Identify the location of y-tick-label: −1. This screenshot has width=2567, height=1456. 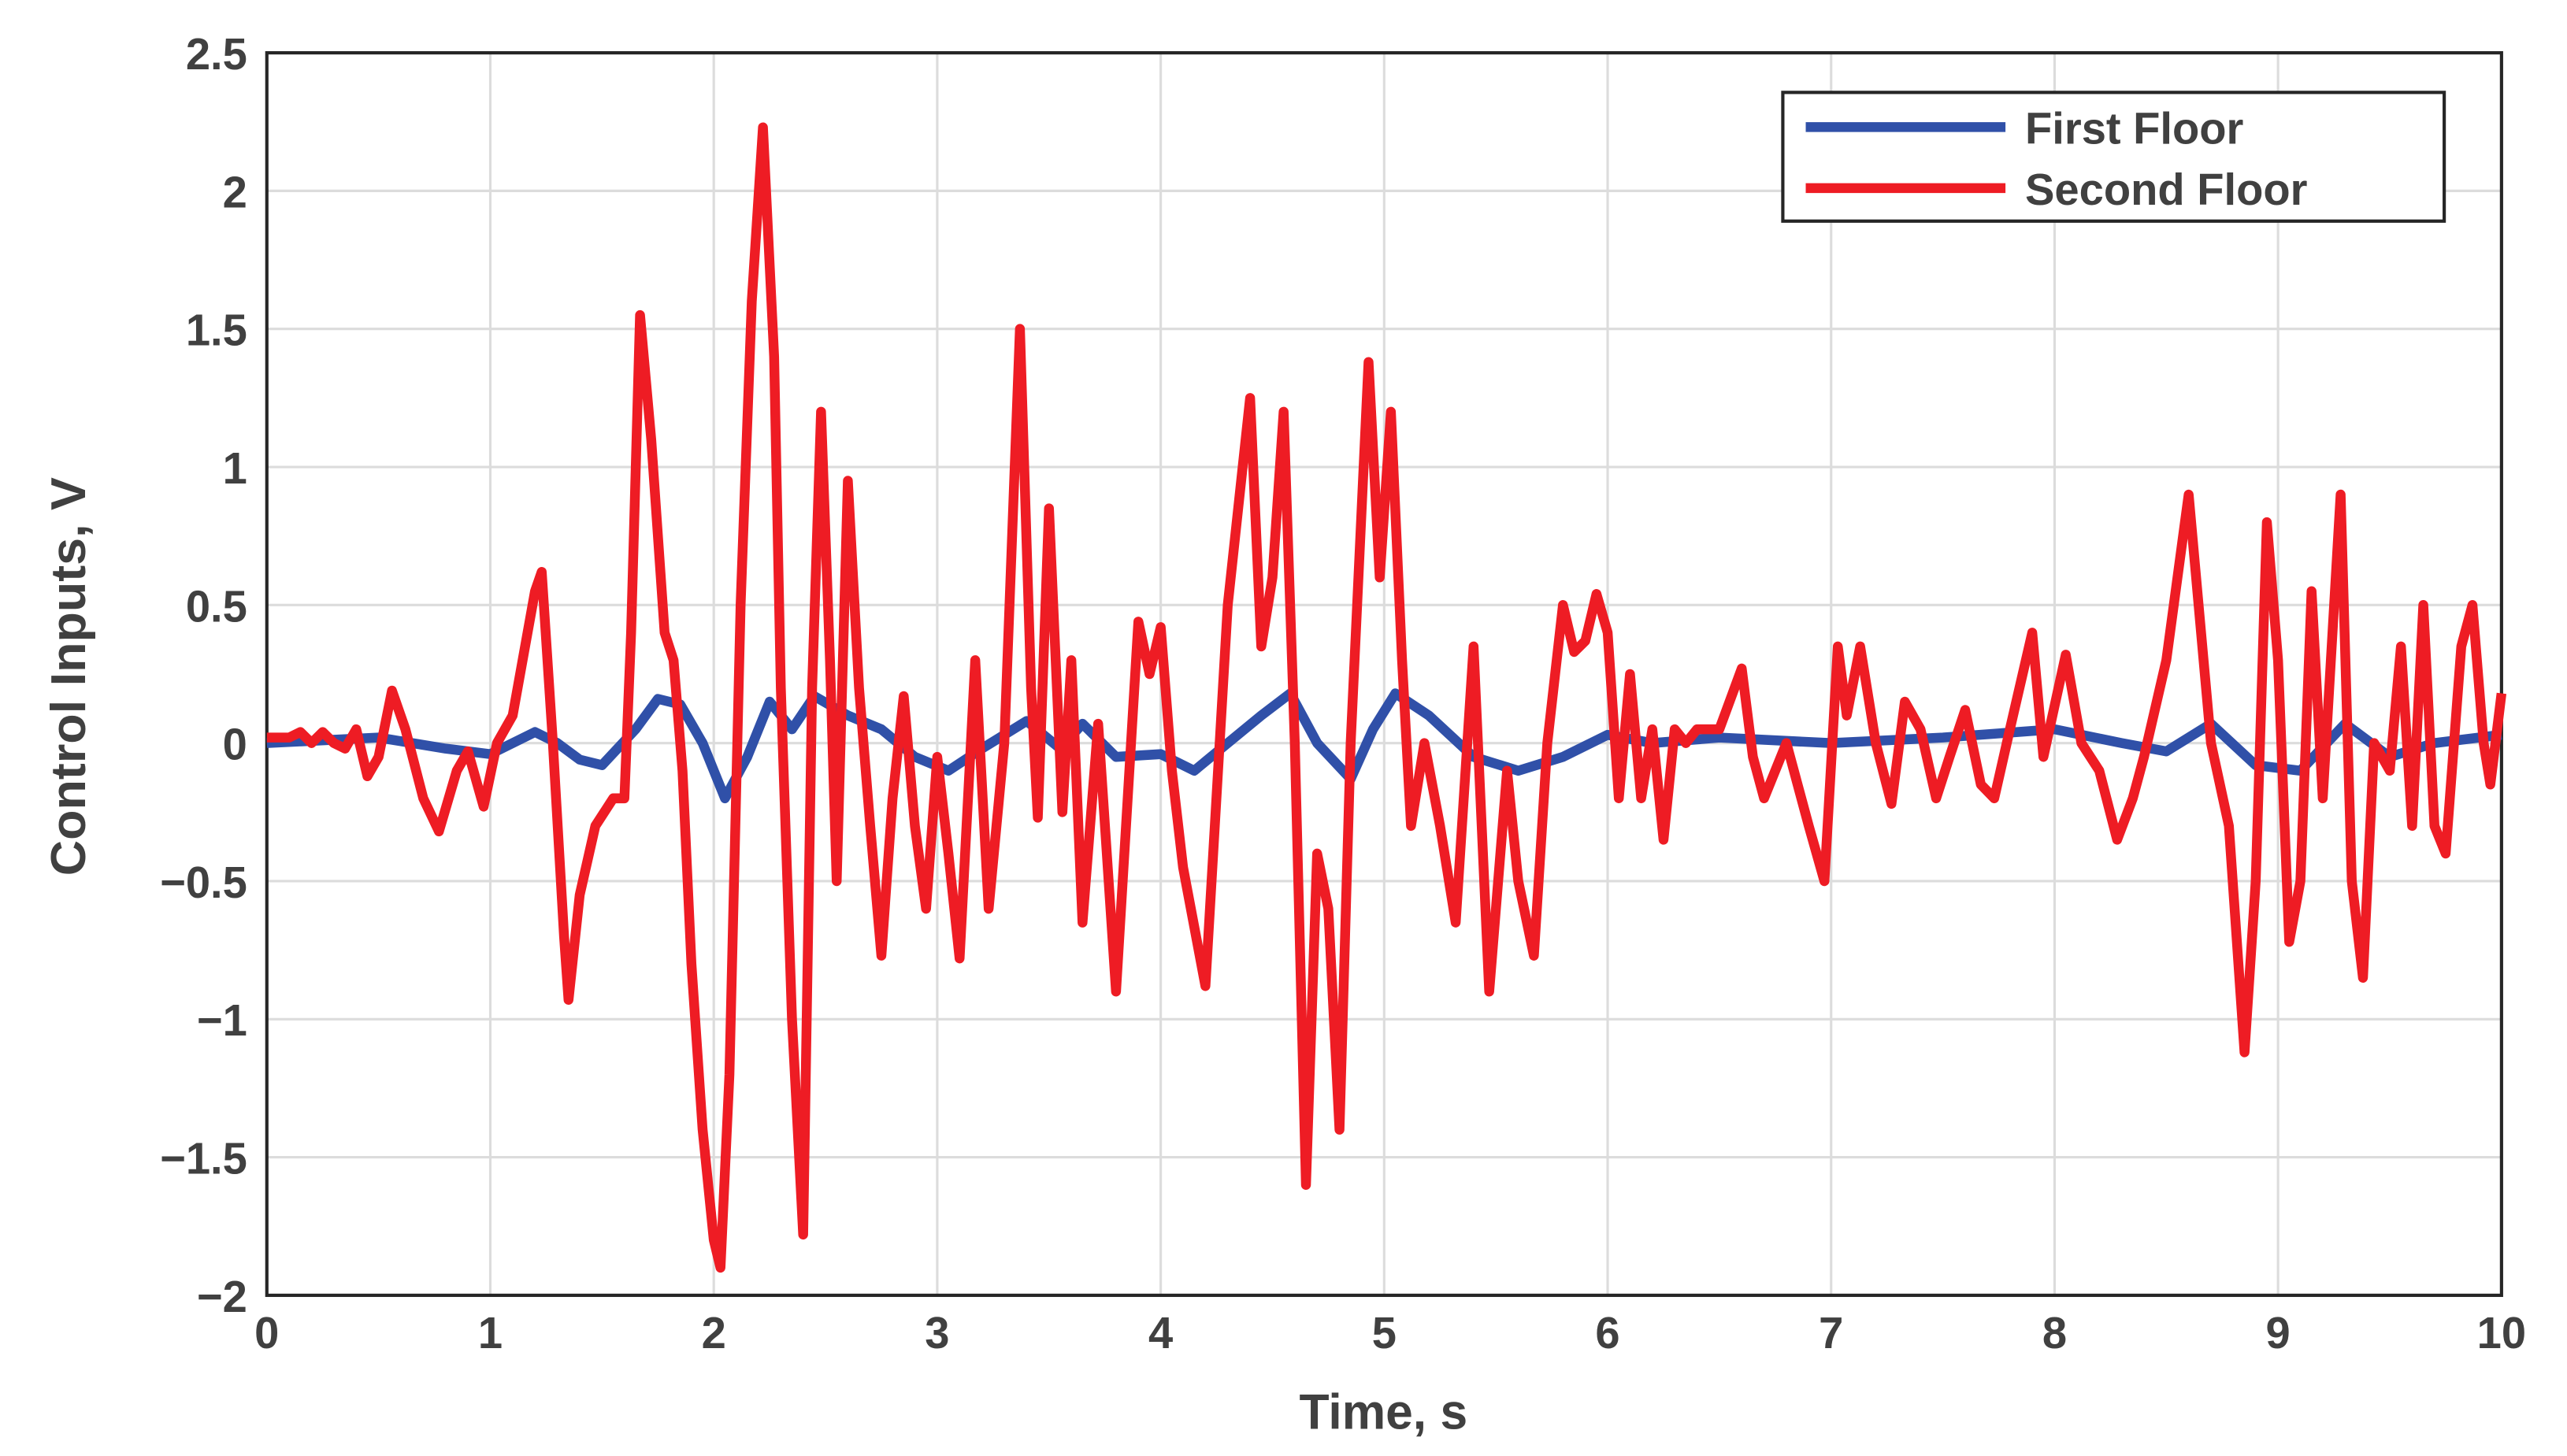
(222, 1020).